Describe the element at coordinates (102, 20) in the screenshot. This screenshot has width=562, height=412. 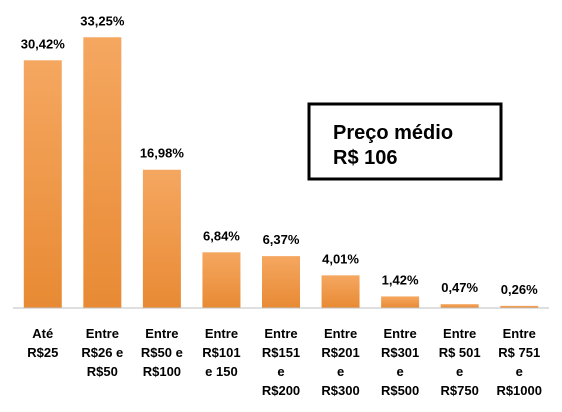
I see `value-label: 33,25%` at that location.